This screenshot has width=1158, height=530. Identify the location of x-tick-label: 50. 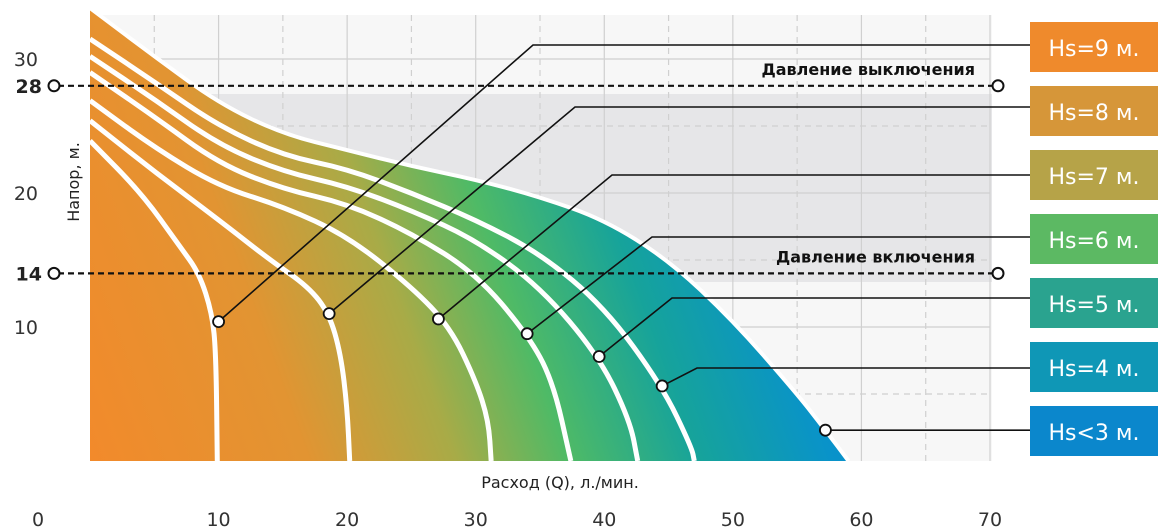
(733, 519).